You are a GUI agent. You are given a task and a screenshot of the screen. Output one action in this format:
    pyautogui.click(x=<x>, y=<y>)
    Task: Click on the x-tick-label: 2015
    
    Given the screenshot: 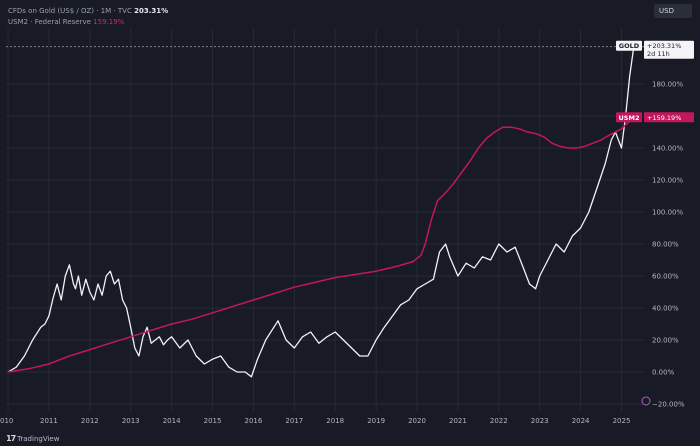 What is the action you would take?
    pyautogui.click(x=213, y=421)
    